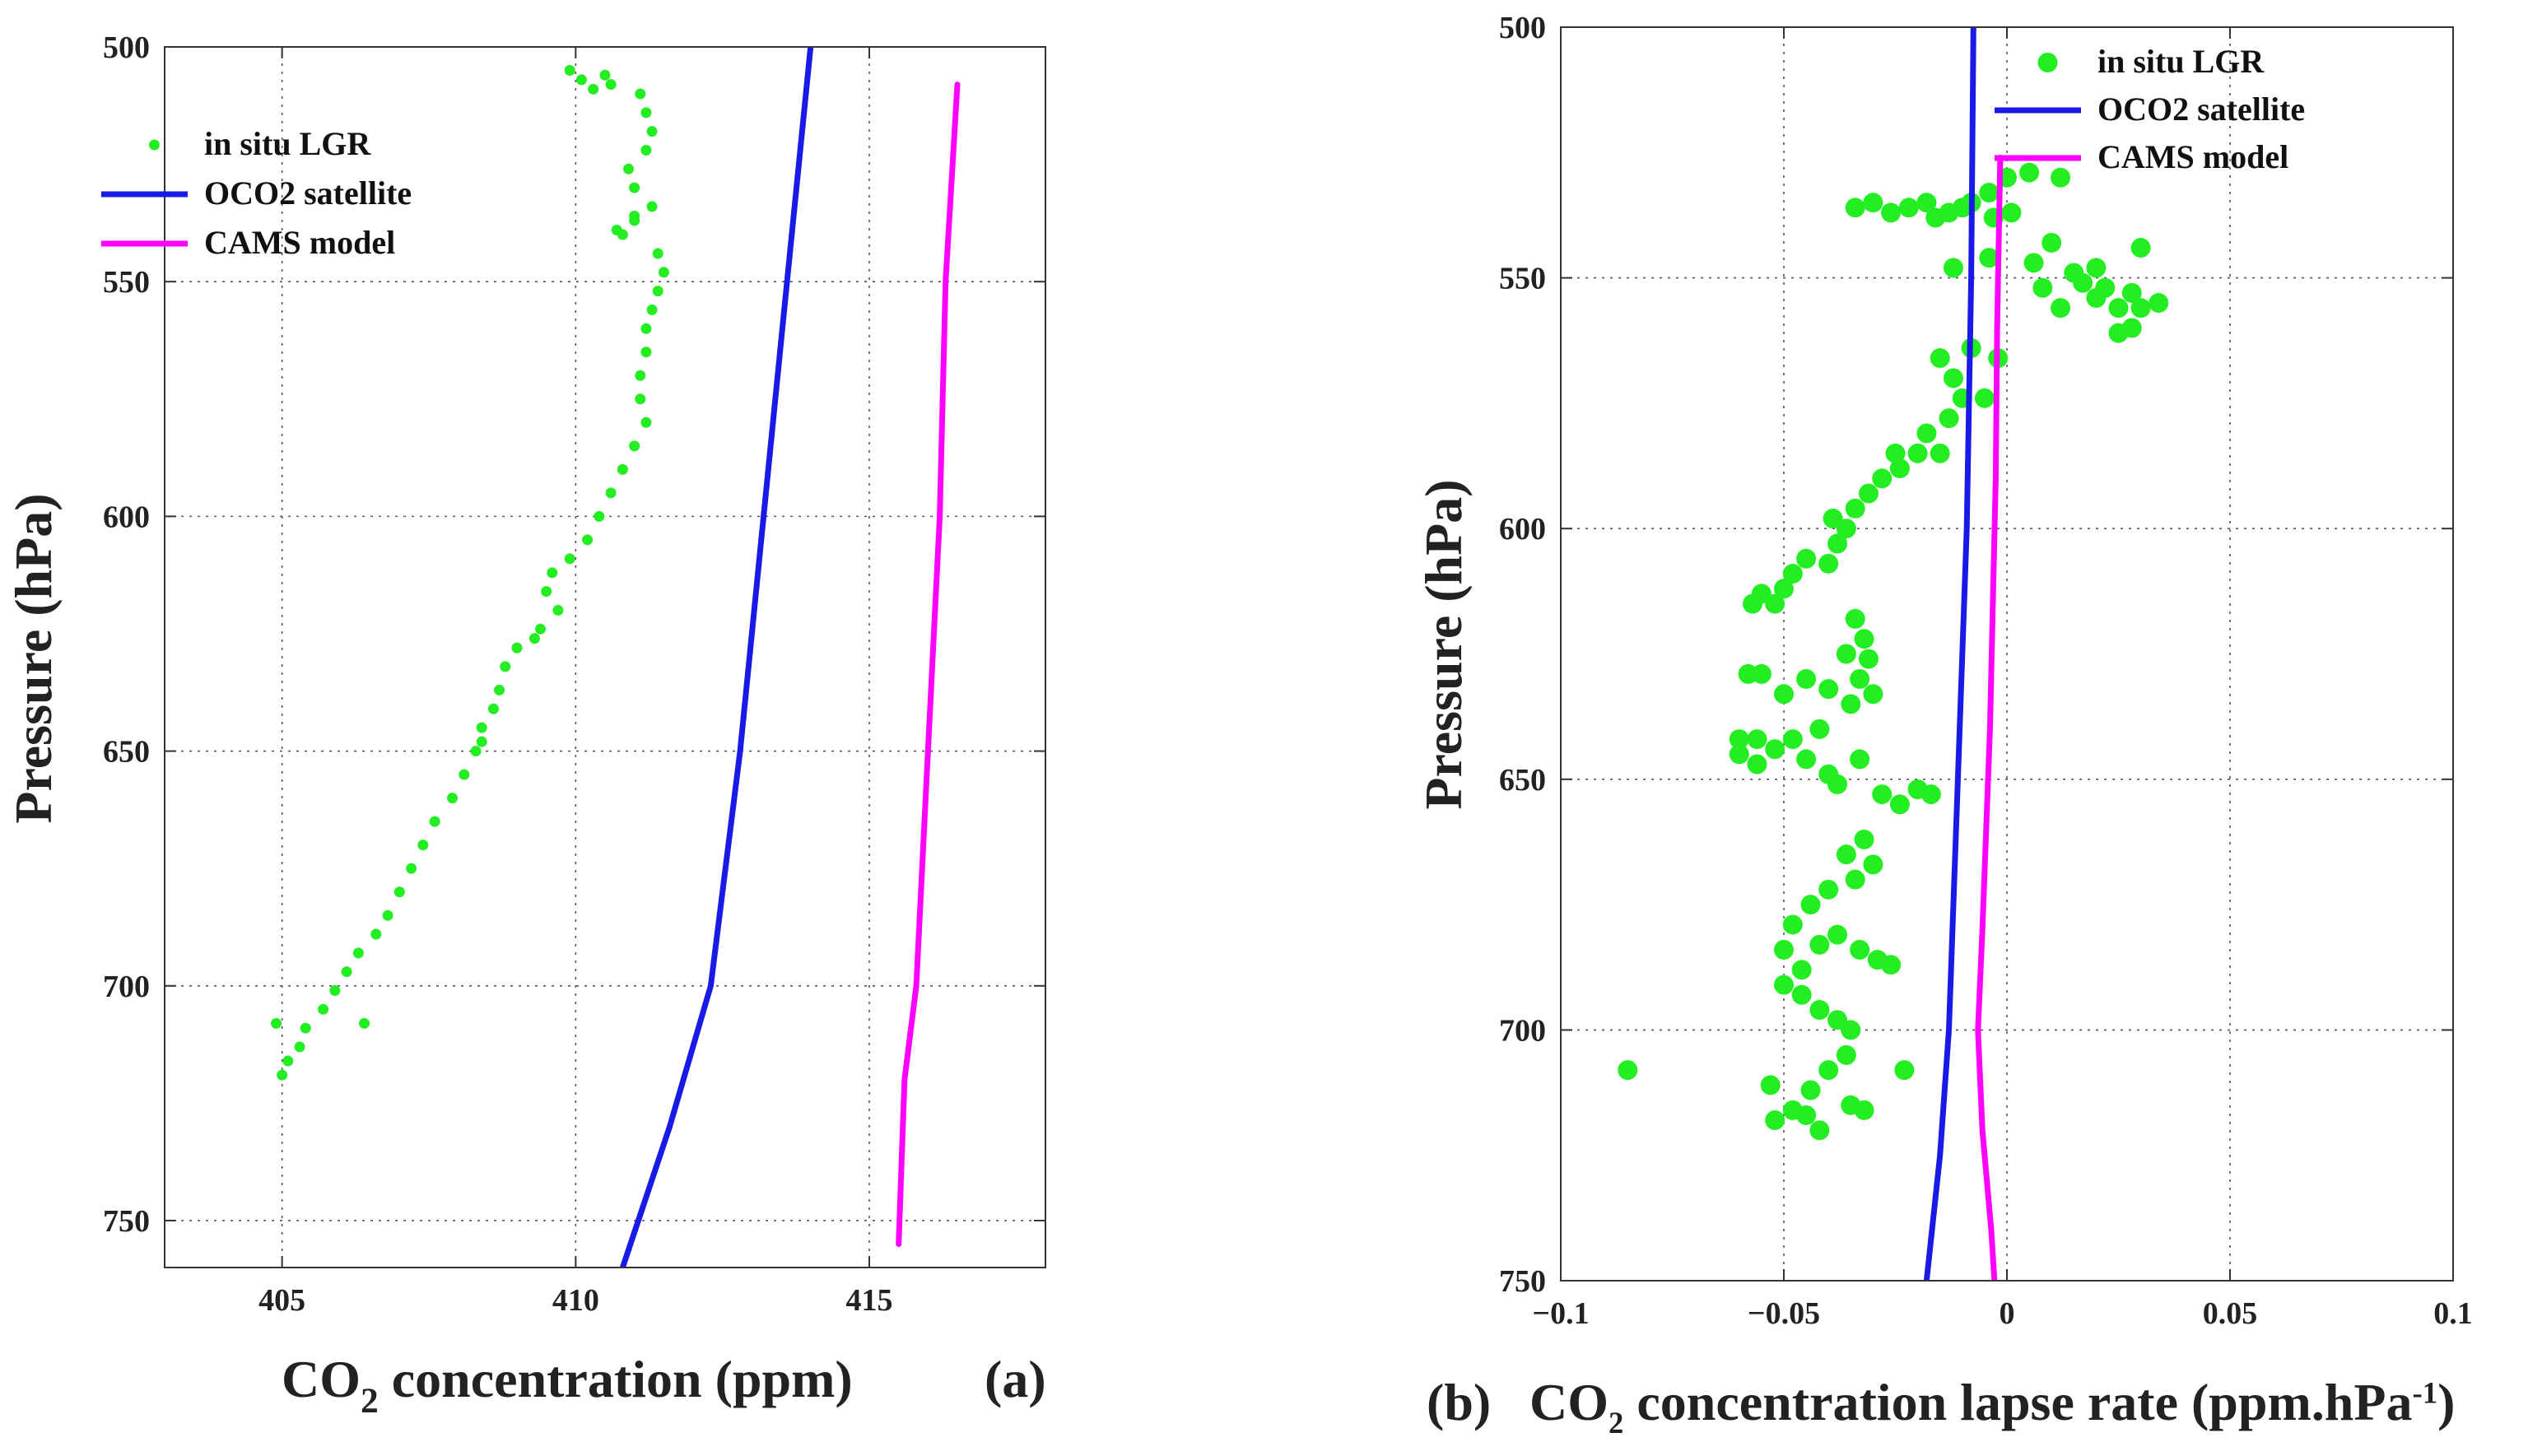  Describe the element at coordinates (33, 658) in the screenshot. I see `y-axis-label: Pressure (hPa)` at that location.